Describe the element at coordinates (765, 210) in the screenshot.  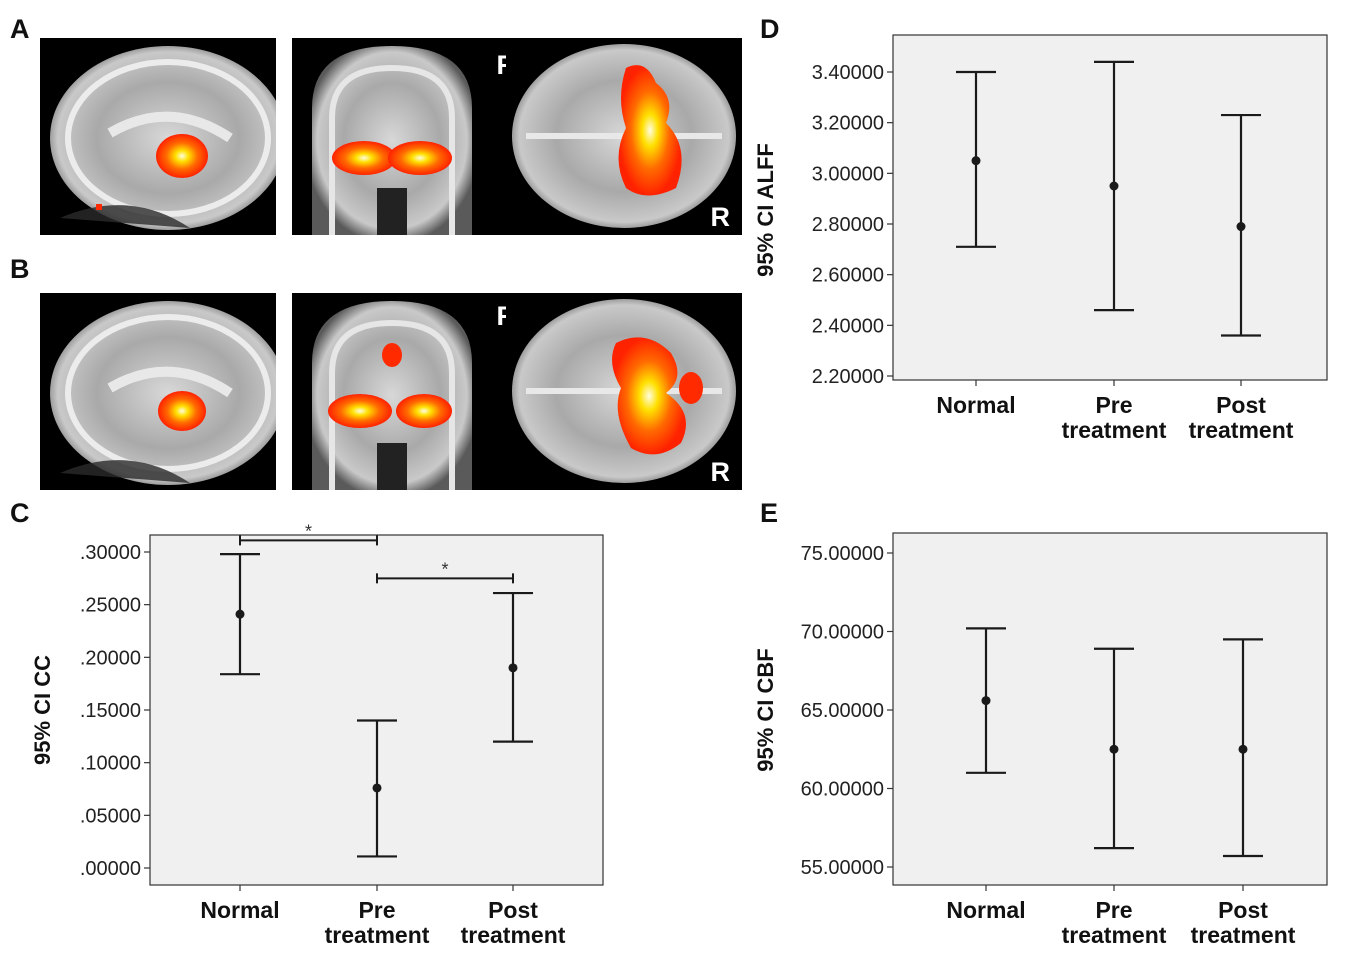
I see `y-axis-label-d: 95% CI ALFF` at that location.